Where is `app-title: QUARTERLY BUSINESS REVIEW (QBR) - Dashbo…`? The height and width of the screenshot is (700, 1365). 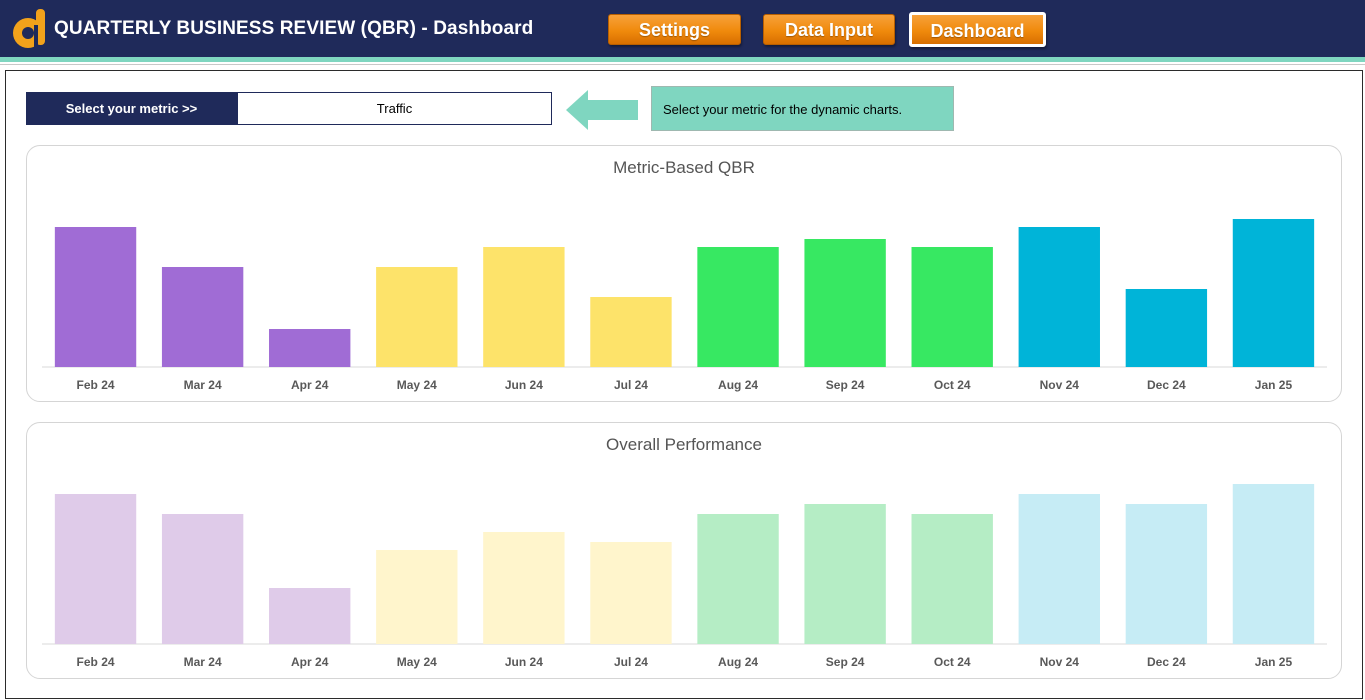 app-title: QUARTERLY BUSINESS REVIEW (QBR) - Dashbo… is located at coordinates (294, 28).